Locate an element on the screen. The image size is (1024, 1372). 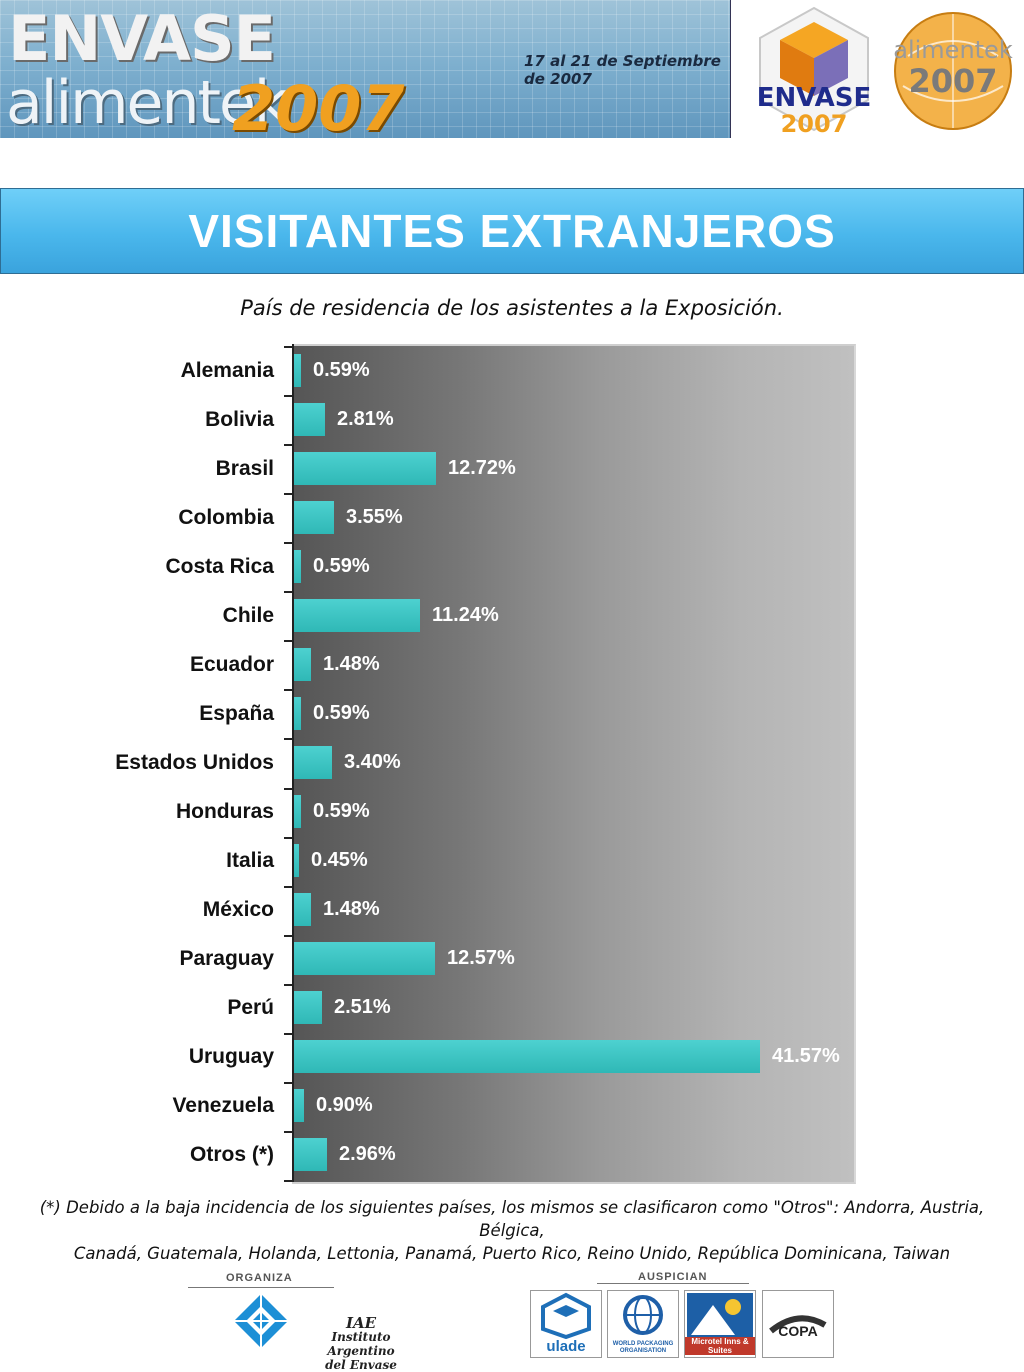
bar-value-label: 41.57% is located at coordinates (806, 1056).